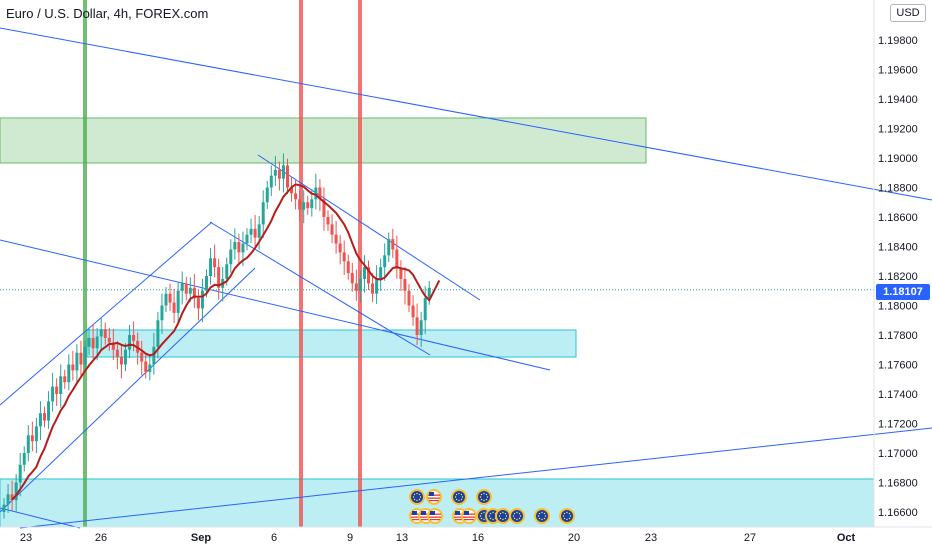  Describe the element at coordinates (898, 71) in the screenshot. I see `price-tick-label: 1.19600` at that location.